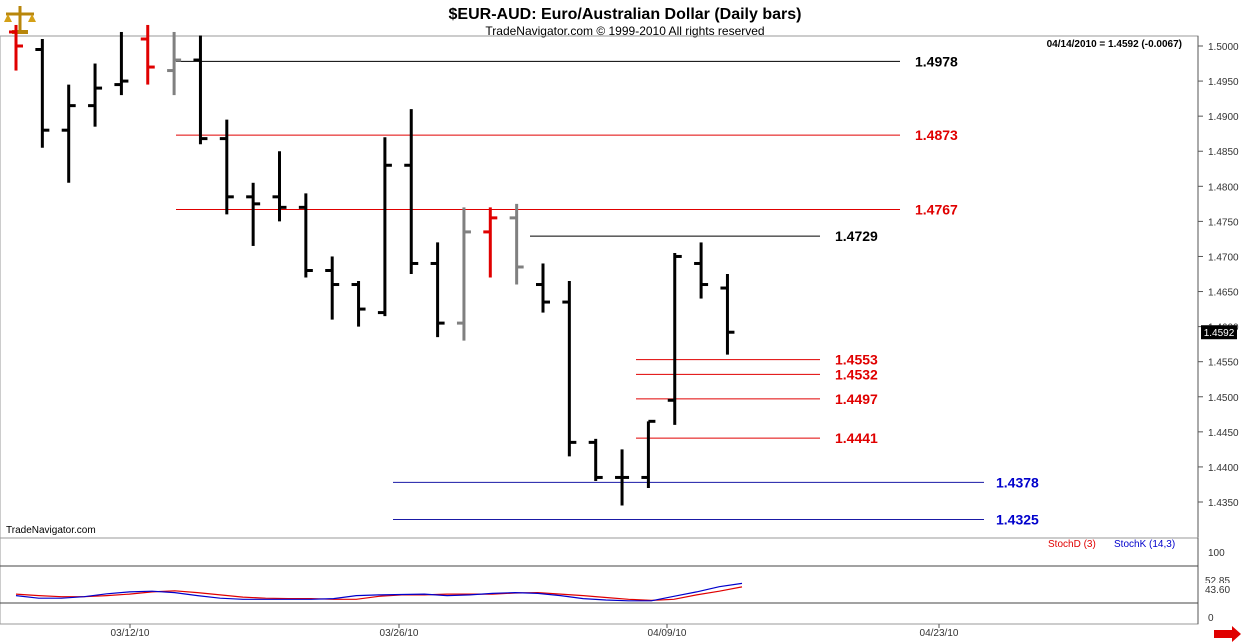  Describe the element at coordinates (1114, 44) in the screenshot. I see `last-quote: 04/14/2010 = 1.4592 (-0.0067)` at that location.